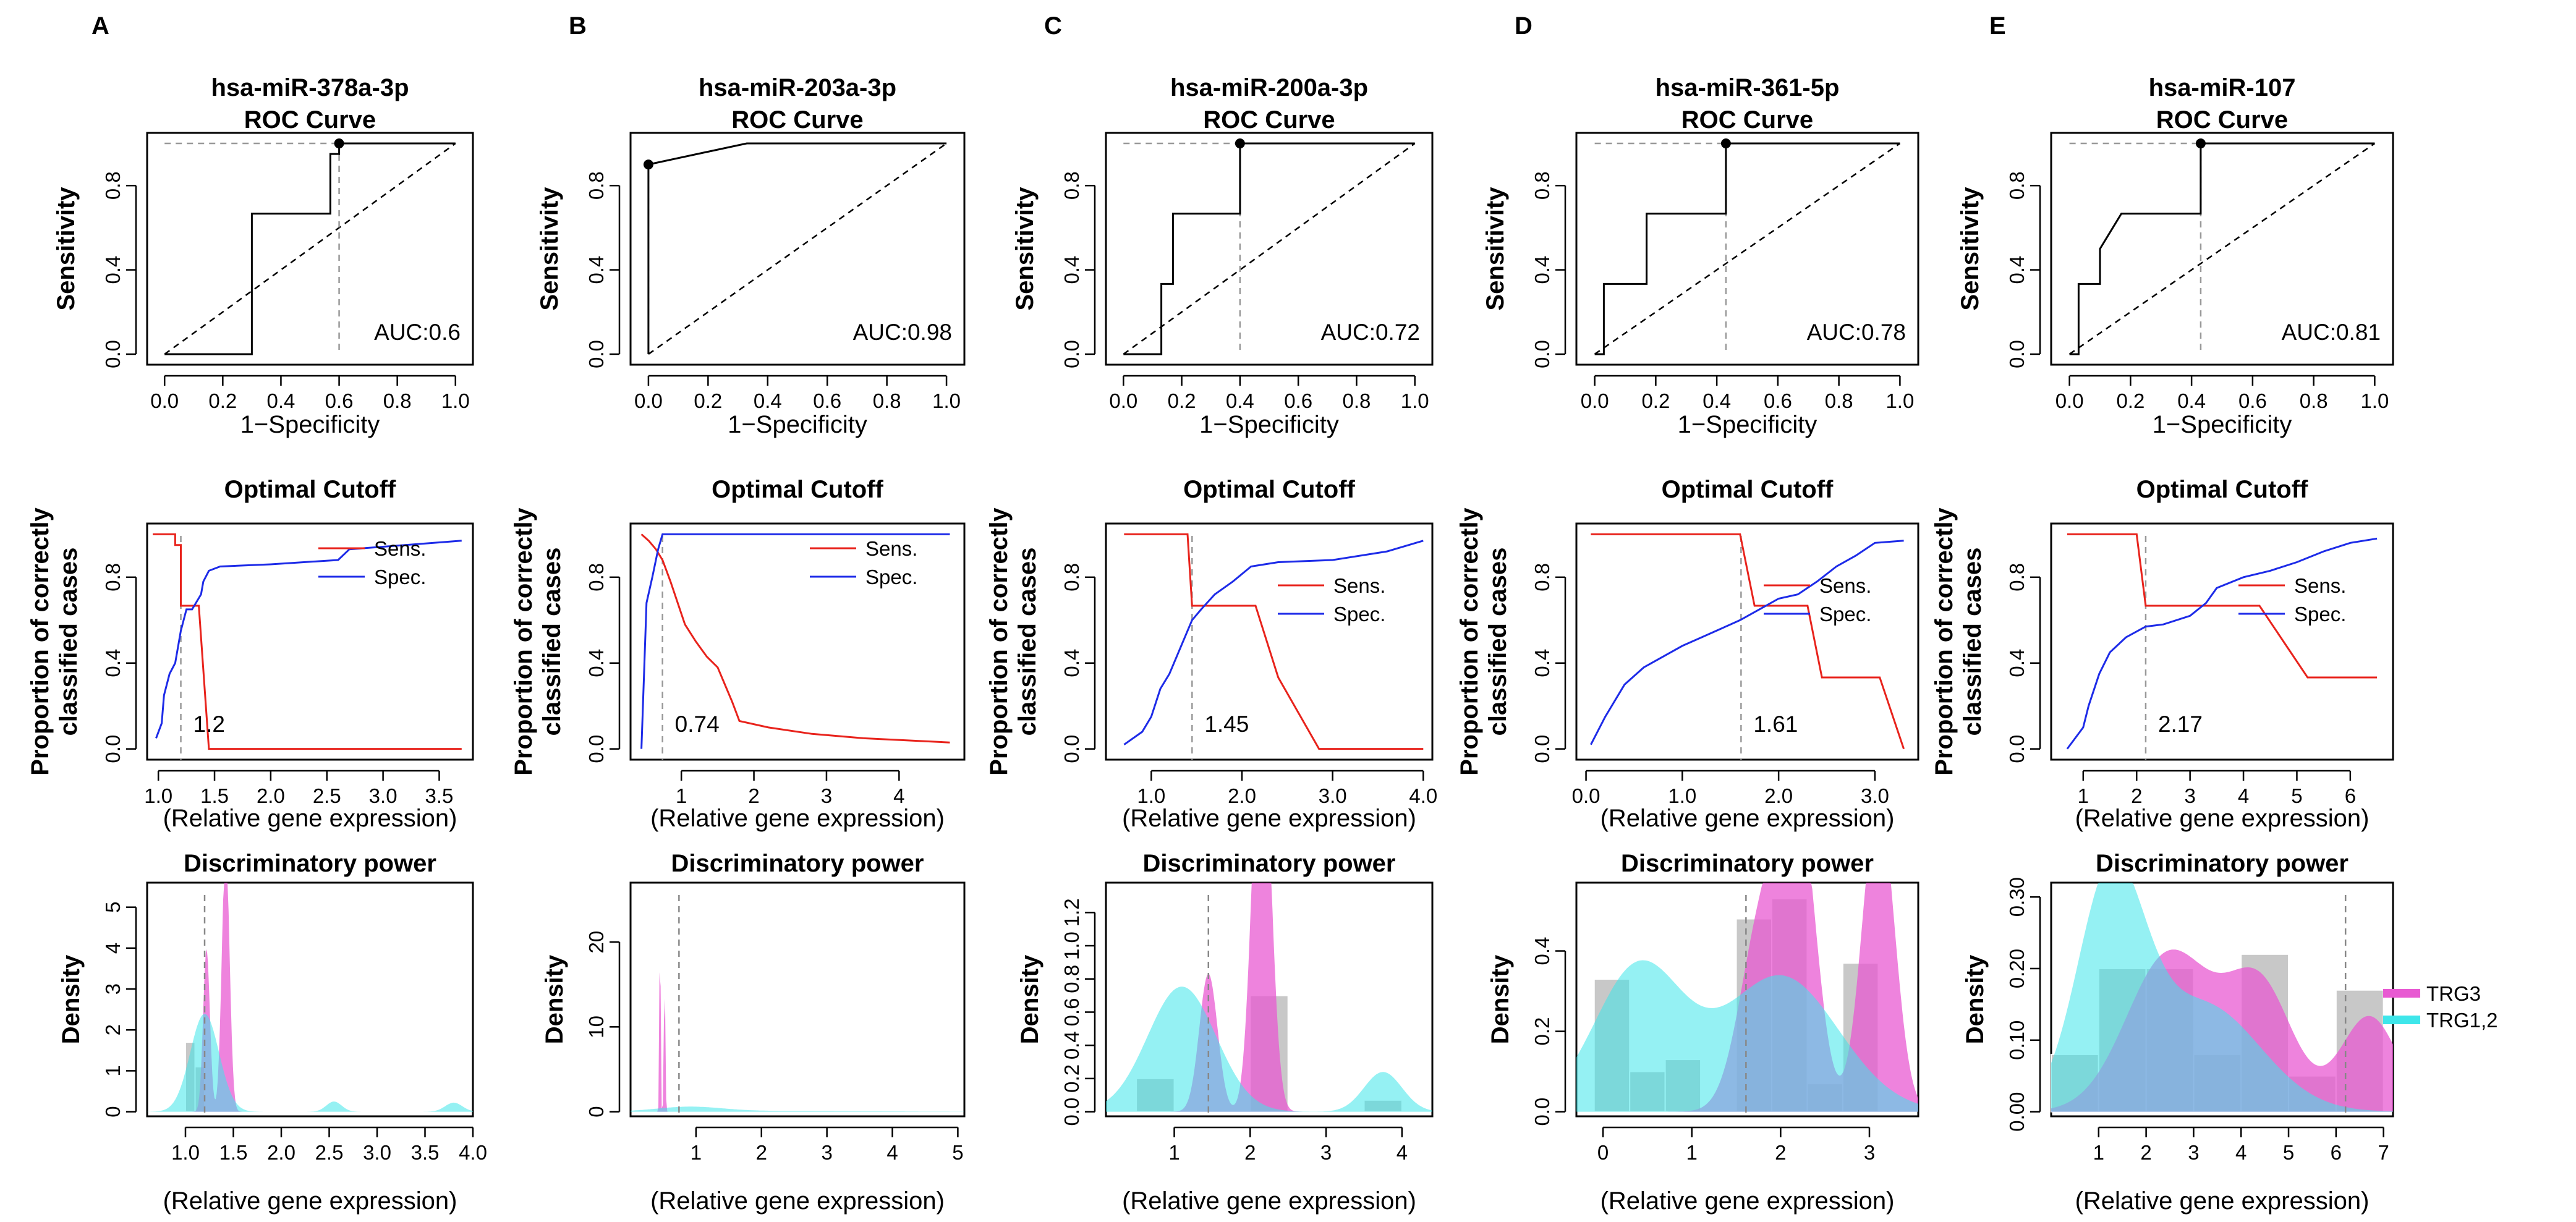 The height and width of the screenshot is (1222, 2576). Describe the element at coordinates (797, 1042) in the screenshot. I see `density-trg3` at that location.